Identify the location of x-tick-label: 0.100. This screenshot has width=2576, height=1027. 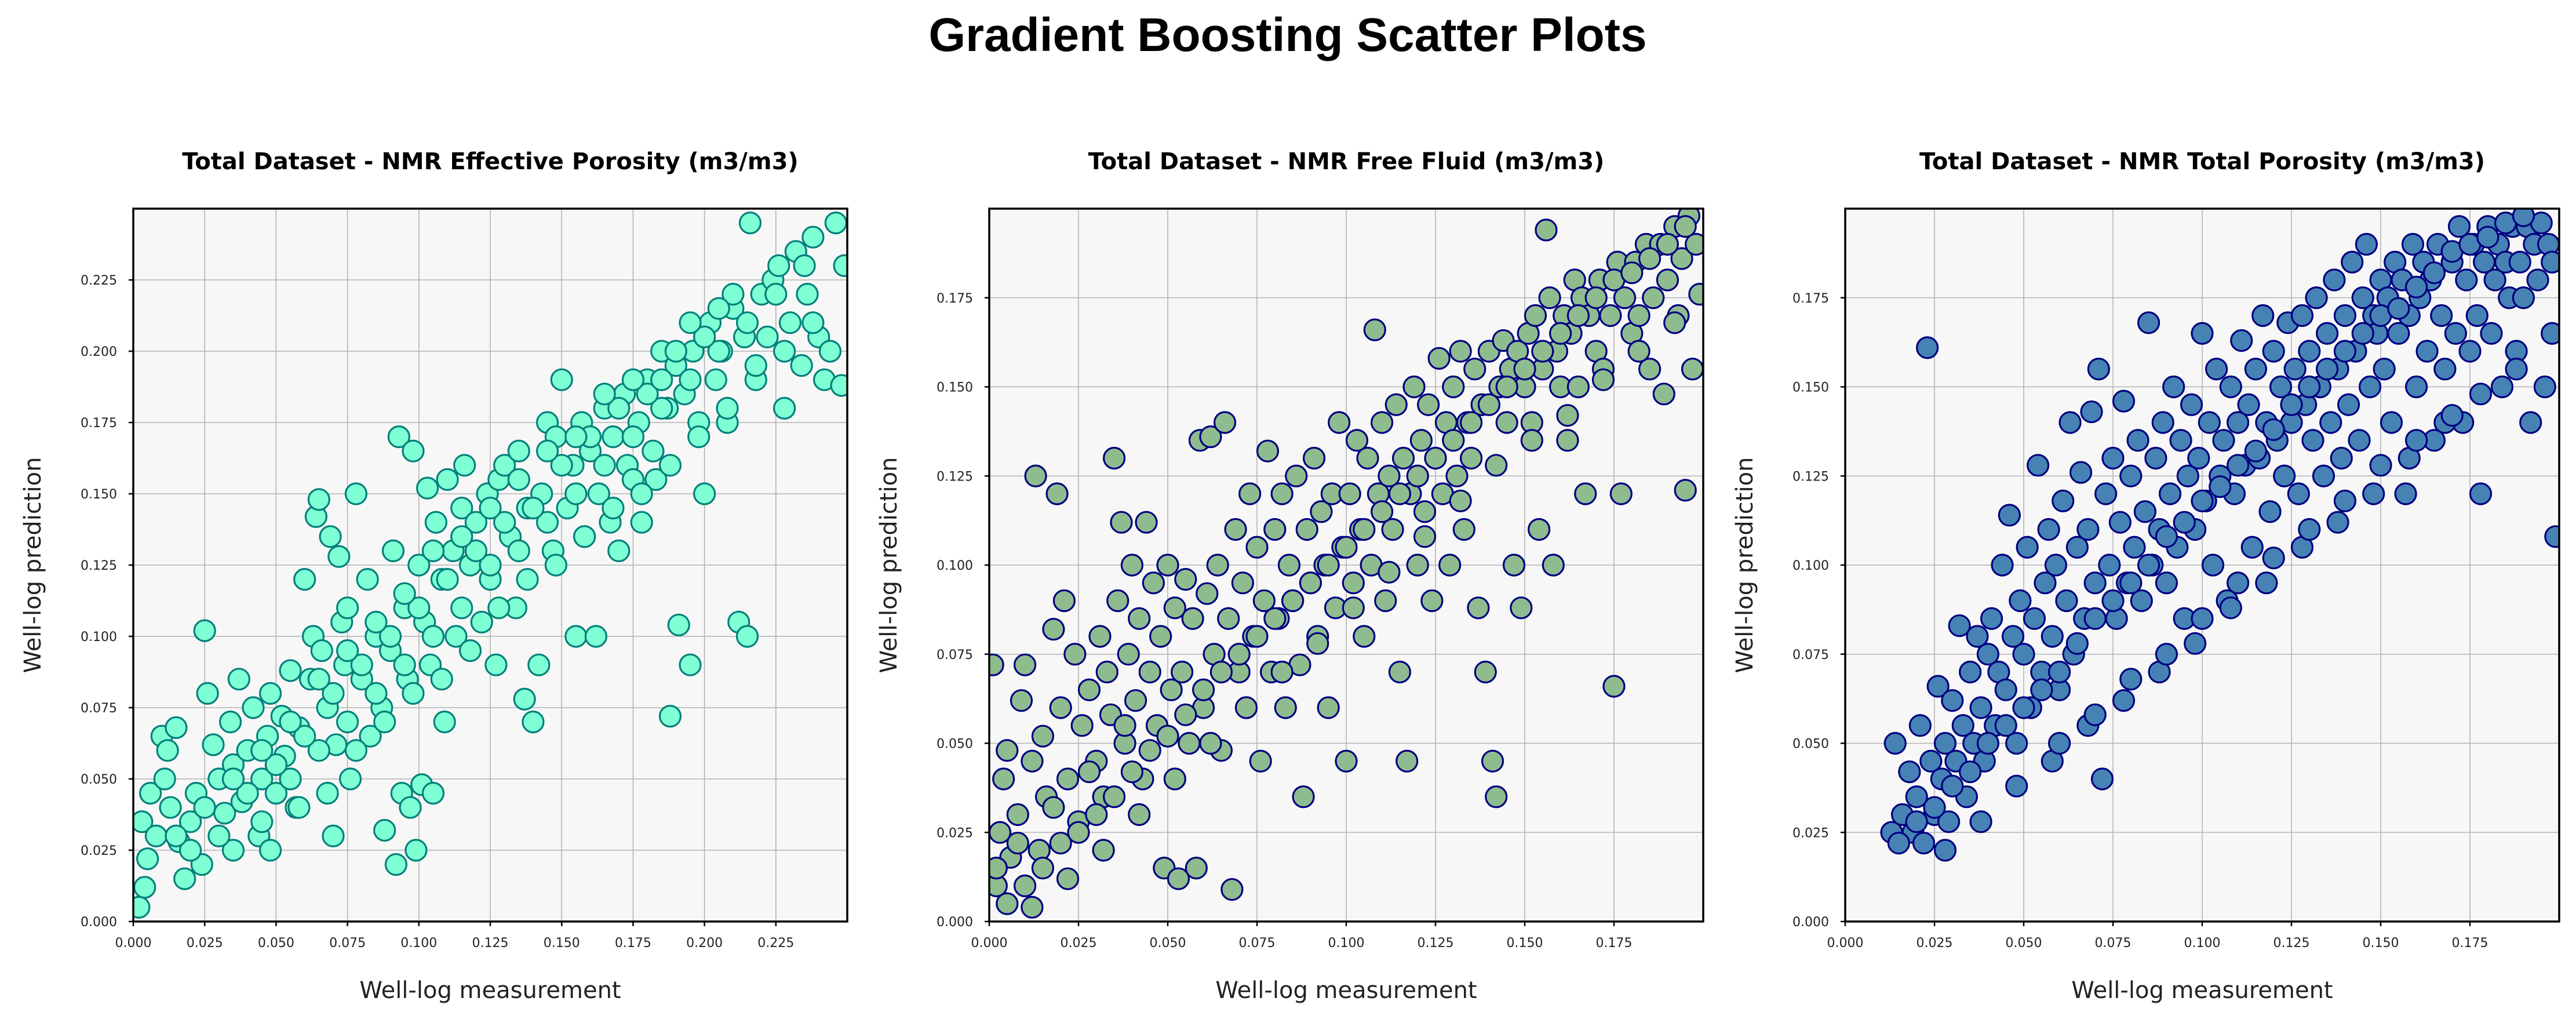
(1346, 943).